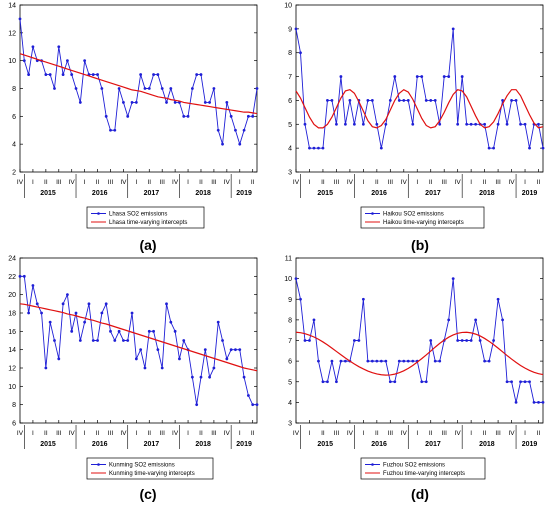  What do you see at coordinates (487, 193) in the screenshot?
I see `x-year-label: 2018` at bounding box center [487, 193].